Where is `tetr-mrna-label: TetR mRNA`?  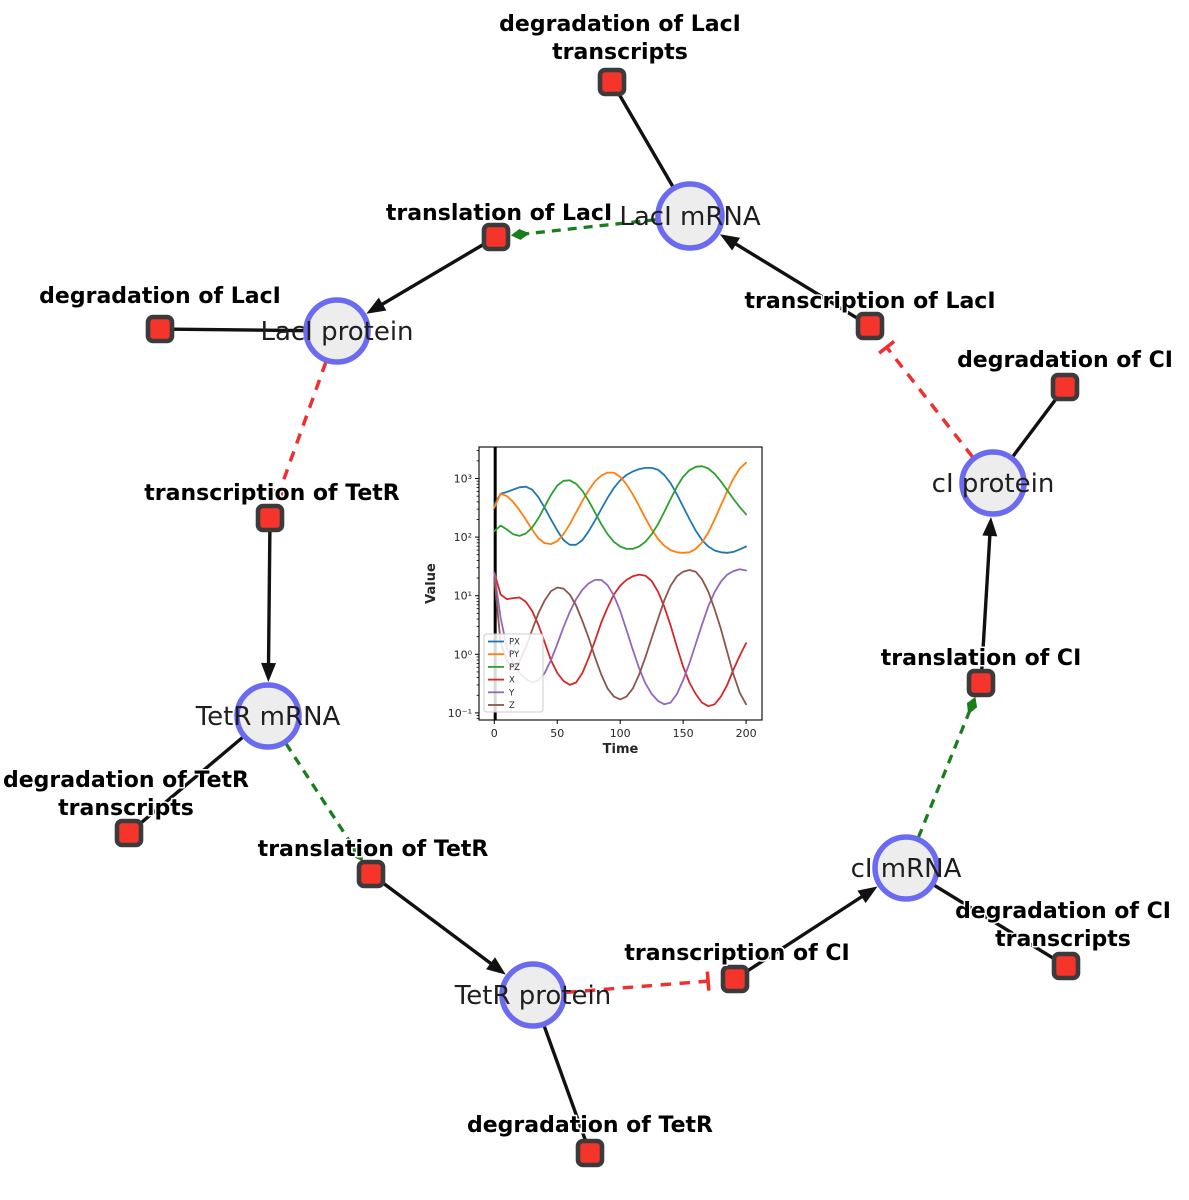 tetr-mrna-label: TetR mRNA is located at coordinates (268, 717).